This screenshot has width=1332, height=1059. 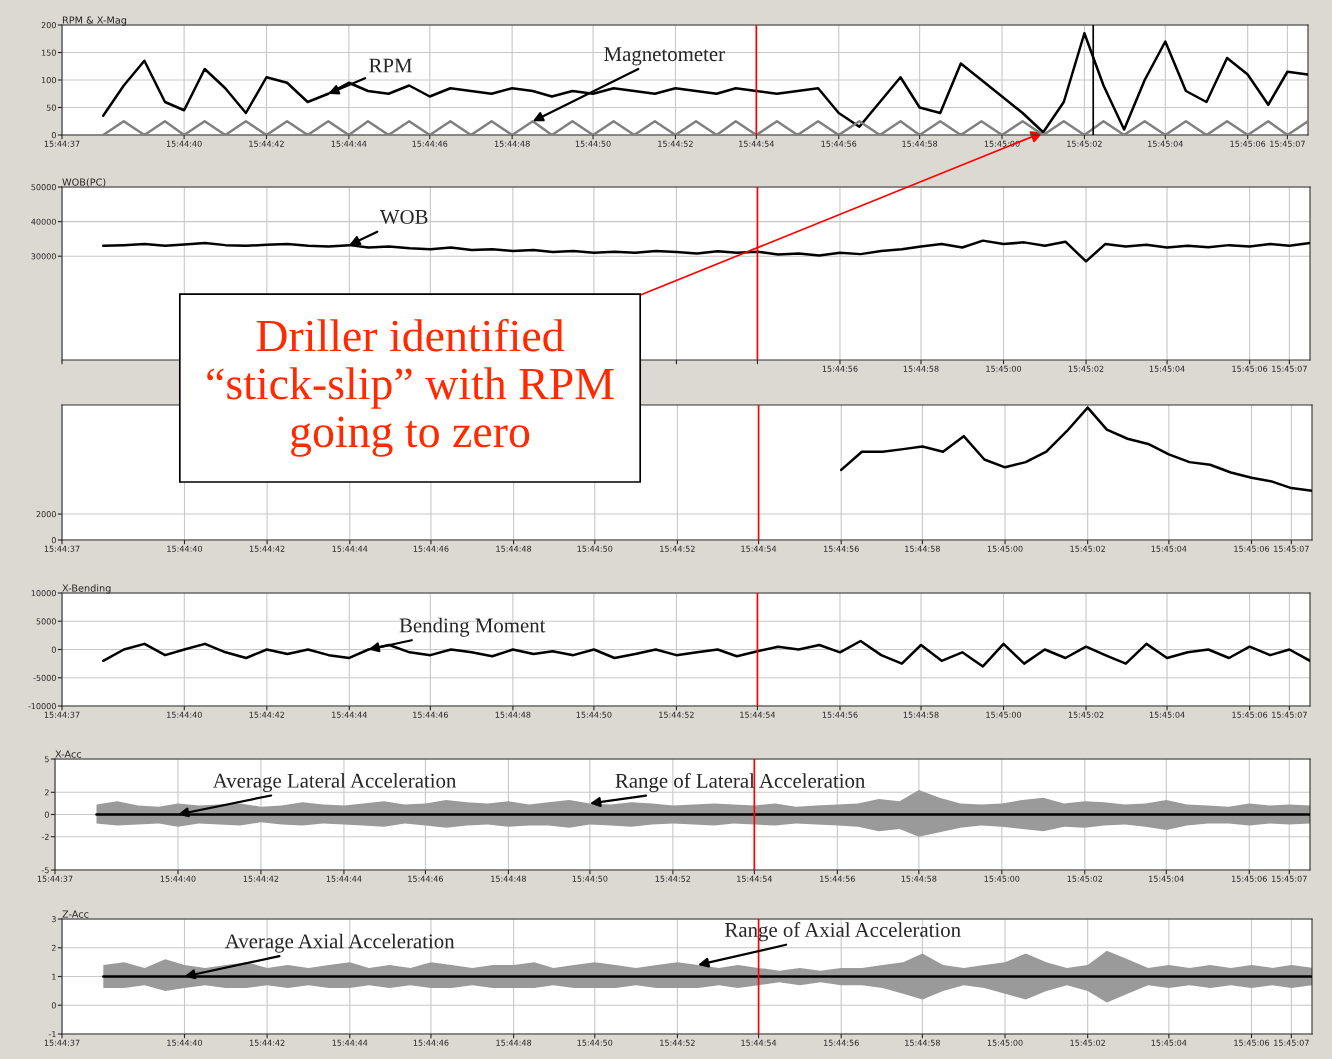 I want to click on y-tick-label: 50, so click(x=51, y=107).